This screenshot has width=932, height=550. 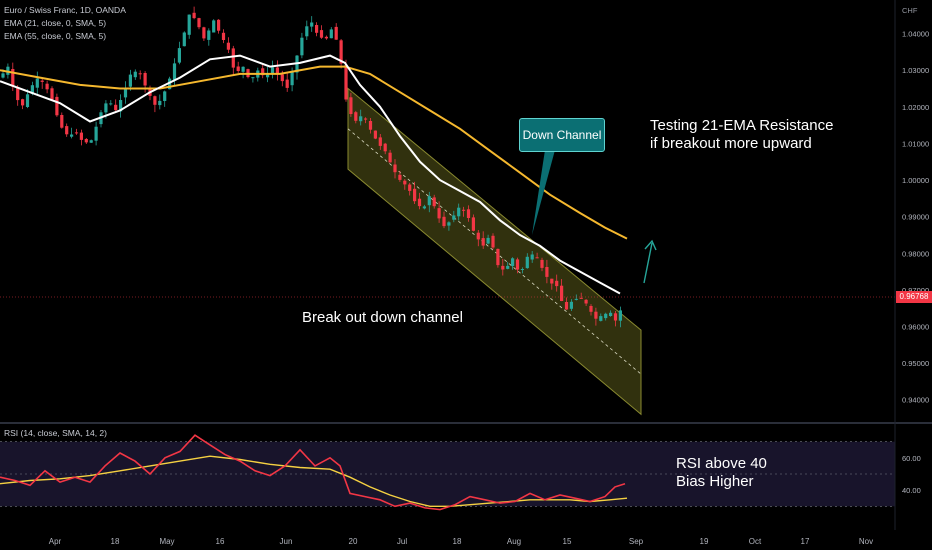 I want to click on price-axis-unit: CHF, so click(x=910, y=10).